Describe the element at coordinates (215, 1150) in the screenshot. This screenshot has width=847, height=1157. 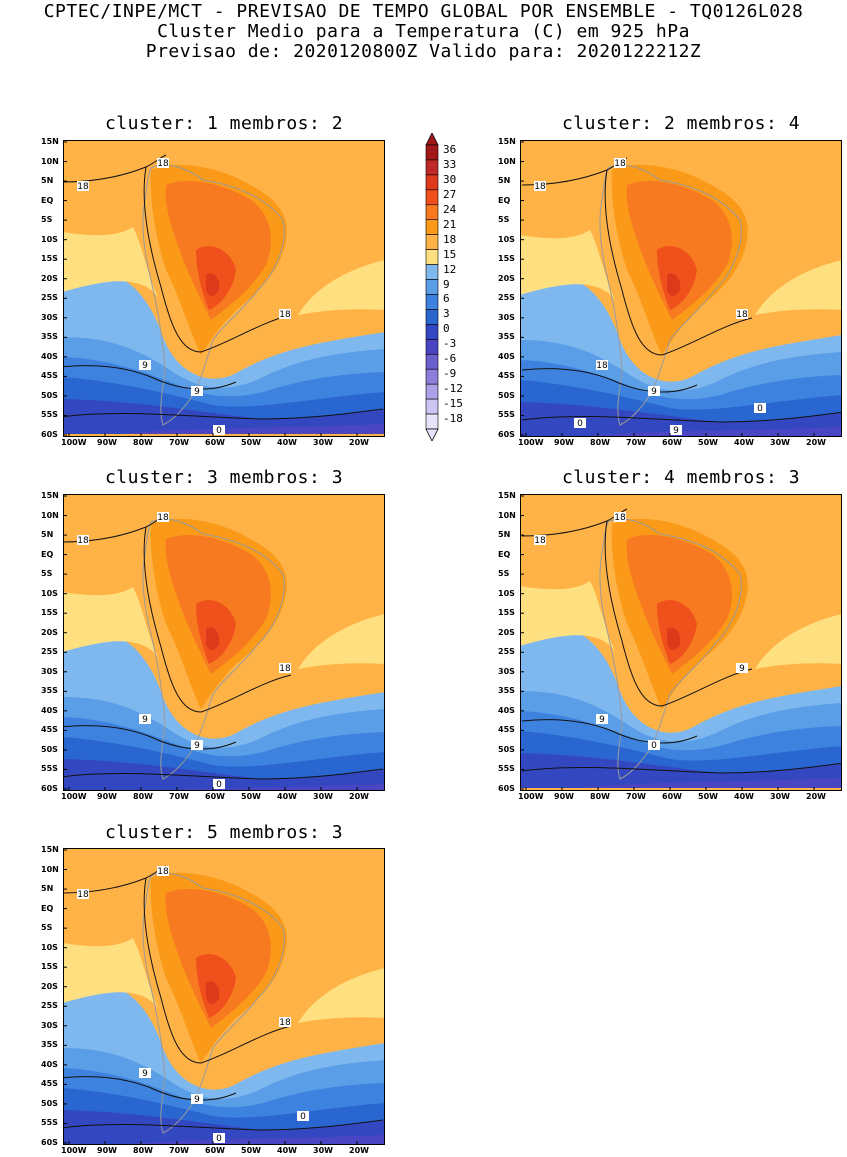
I see `lon-tick-label: 60W` at that location.